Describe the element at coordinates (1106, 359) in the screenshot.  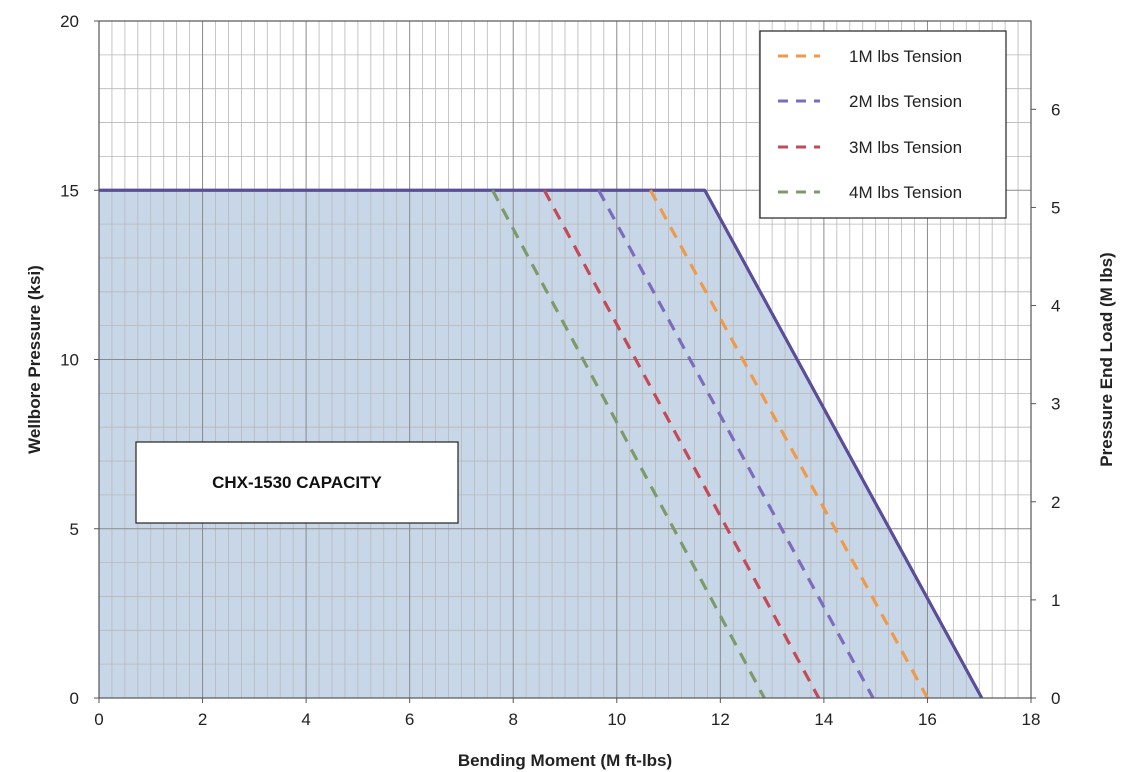
I see `y2-axis-title: Pressure End Load (M lbs)` at that location.